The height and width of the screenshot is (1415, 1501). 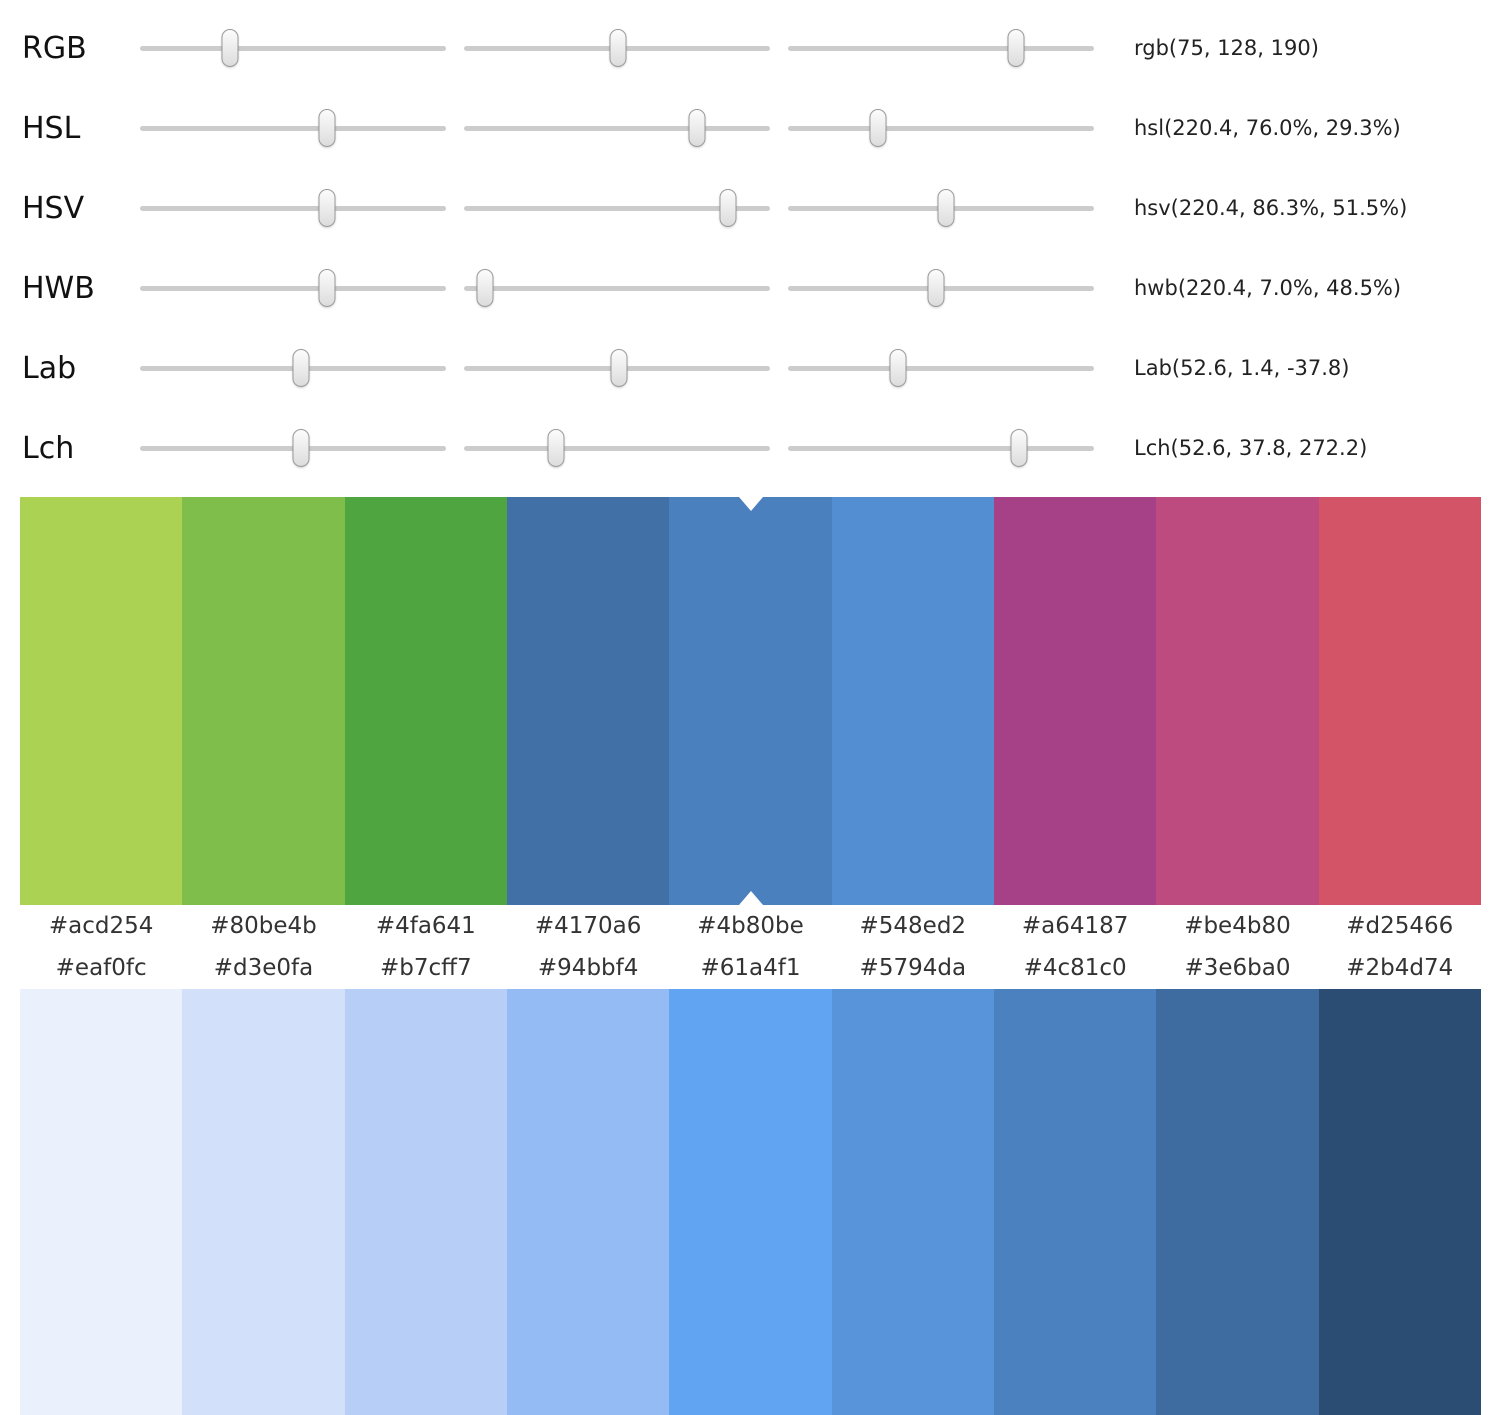 What do you see at coordinates (327, 128) in the screenshot?
I see `slider-thumb-hsl-h` at bounding box center [327, 128].